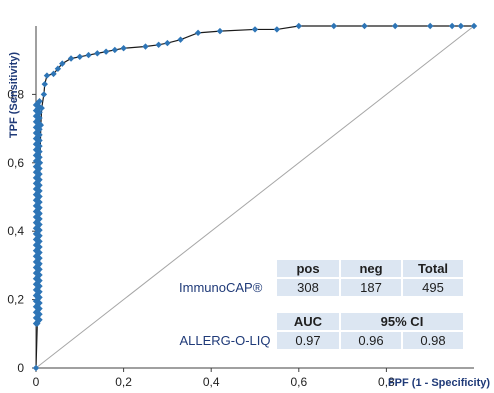 The image size is (494, 393). What do you see at coordinates (308, 340) in the screenshot?
I see `auc-value: 0.97` at bounding box center [308, 340].